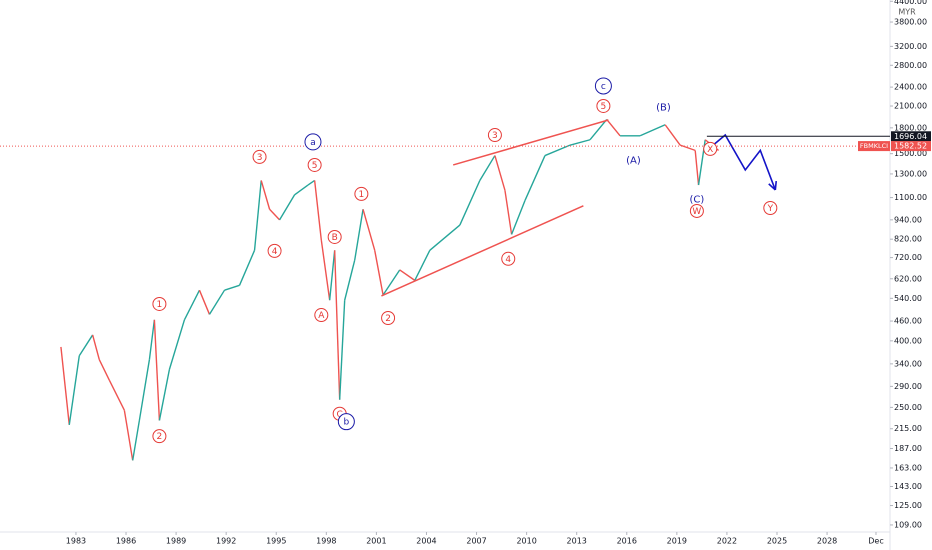 The height and width of the screenshot is (550, 932). I want to click on x-tick-label: Dec, so click(875, 541).